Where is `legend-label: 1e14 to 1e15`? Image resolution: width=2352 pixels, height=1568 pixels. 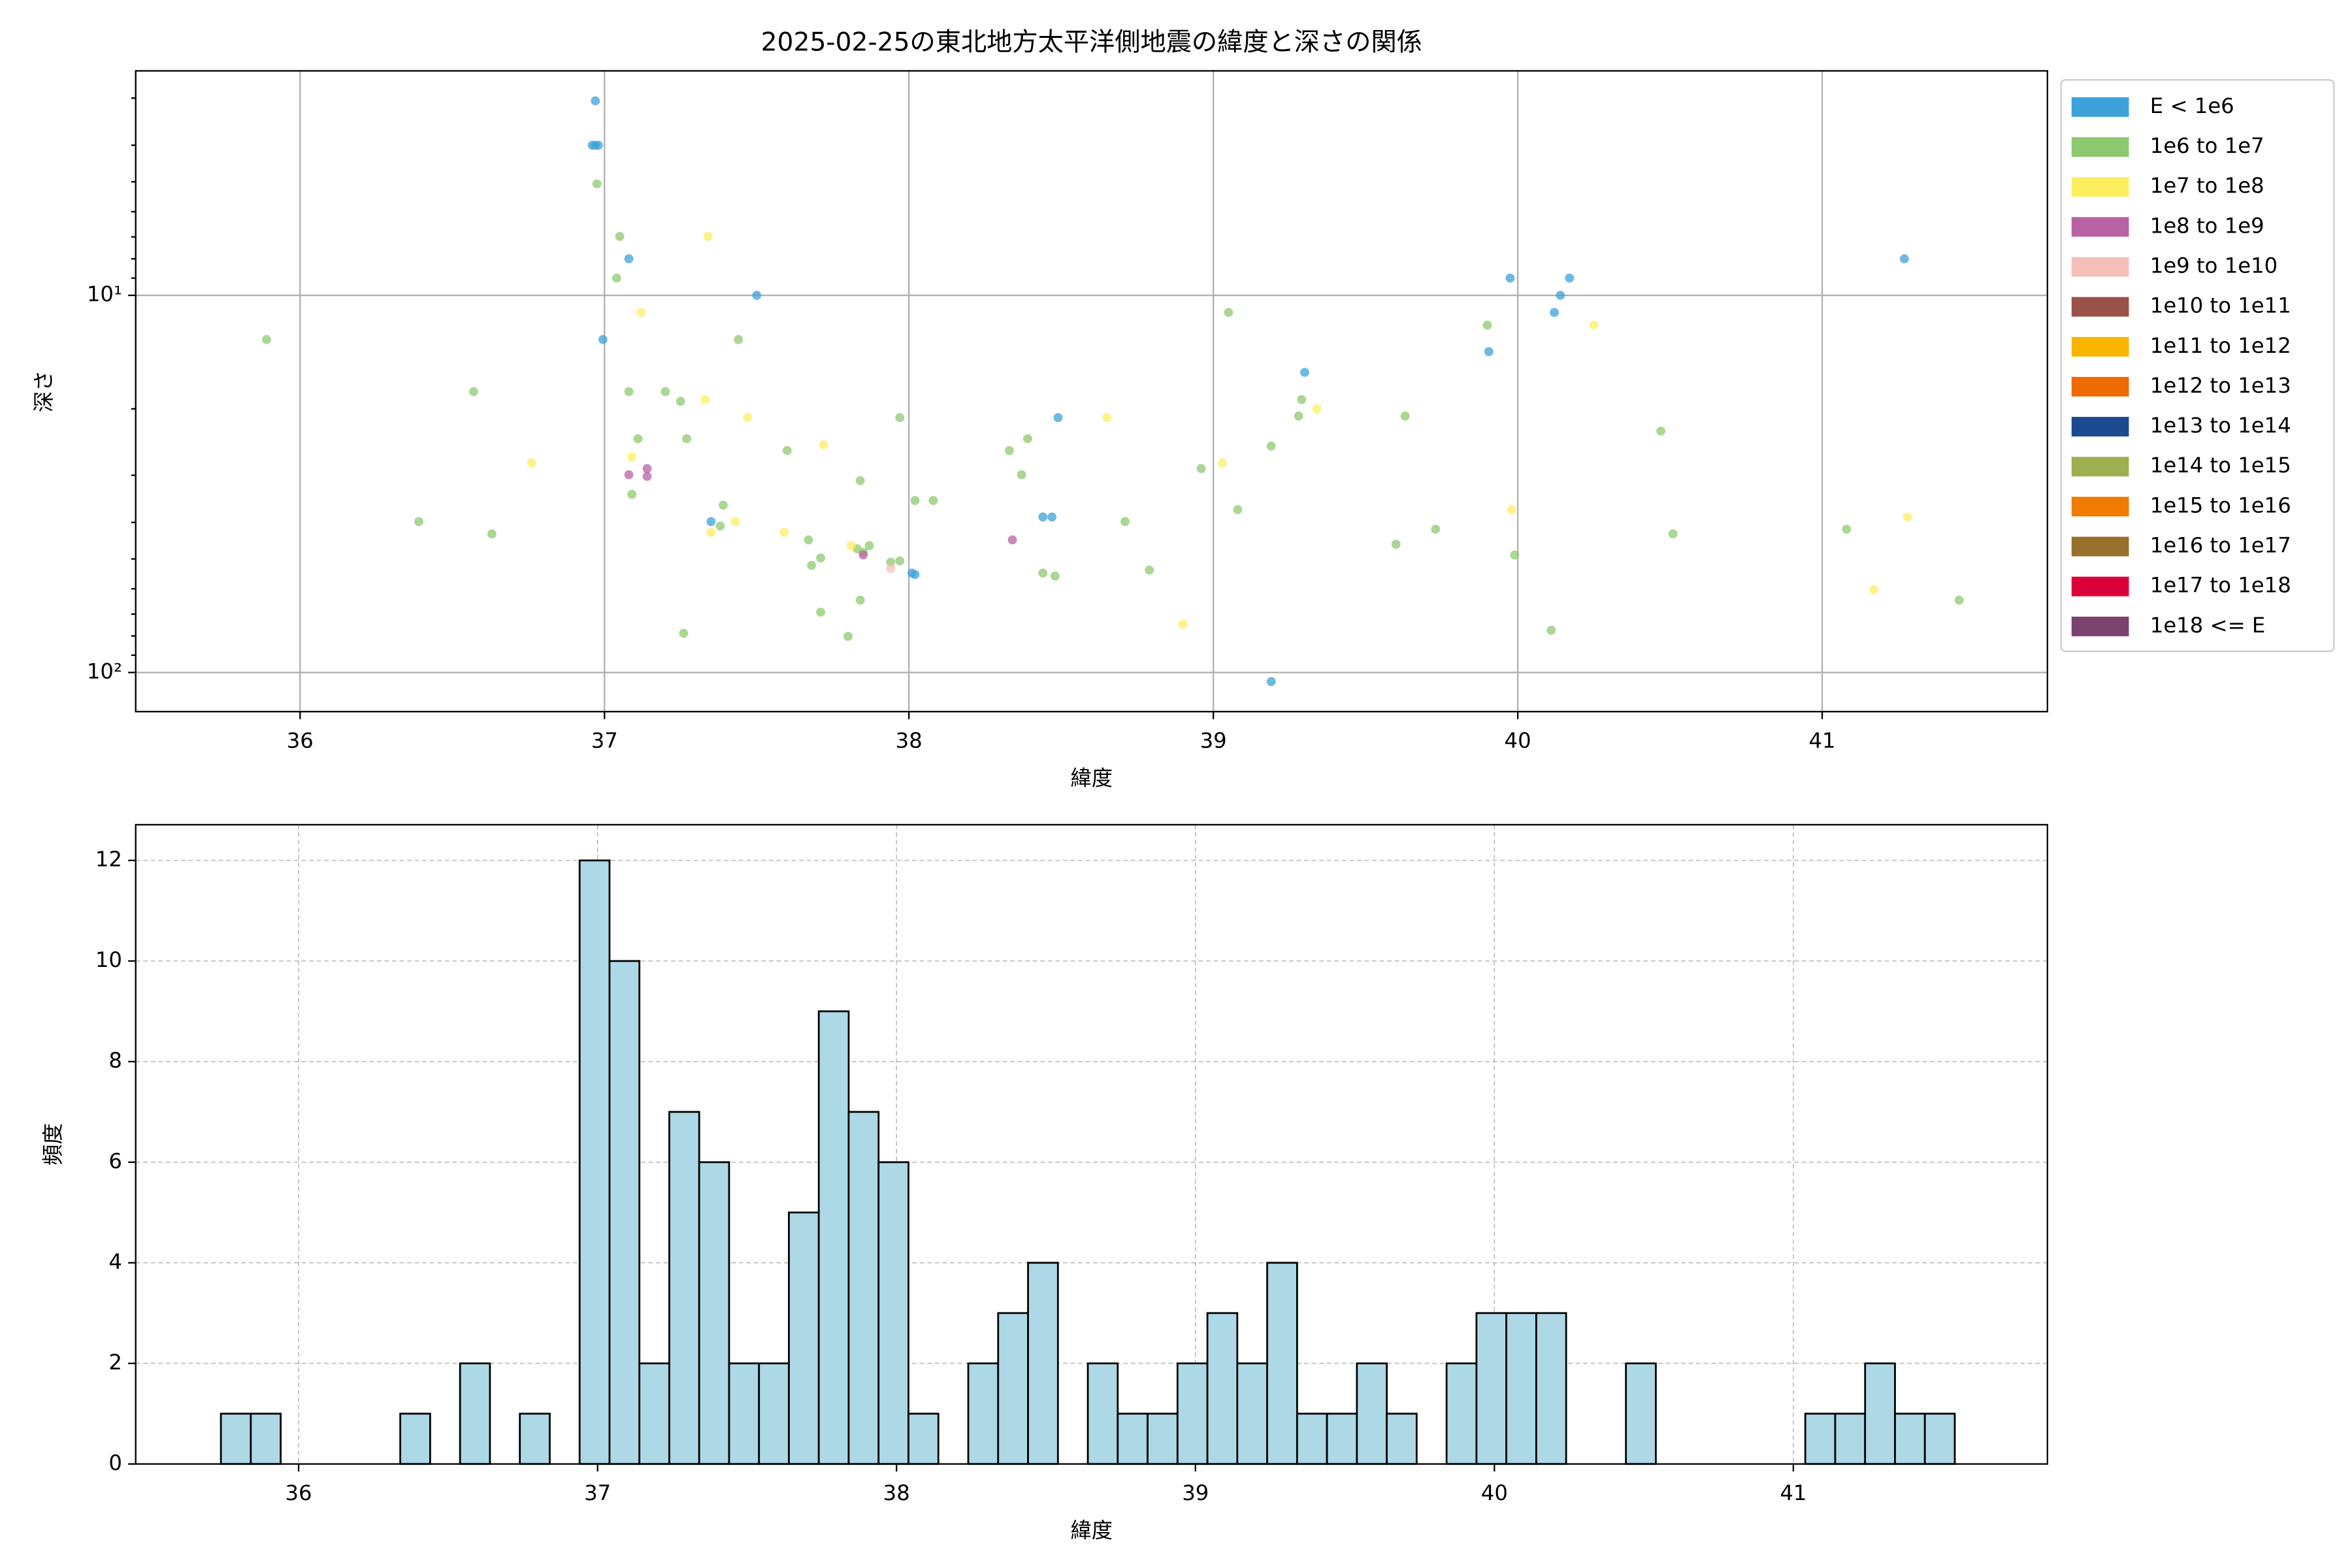 legend-label: 1e14 to 1e15 is located at coordinates (2220, 465).